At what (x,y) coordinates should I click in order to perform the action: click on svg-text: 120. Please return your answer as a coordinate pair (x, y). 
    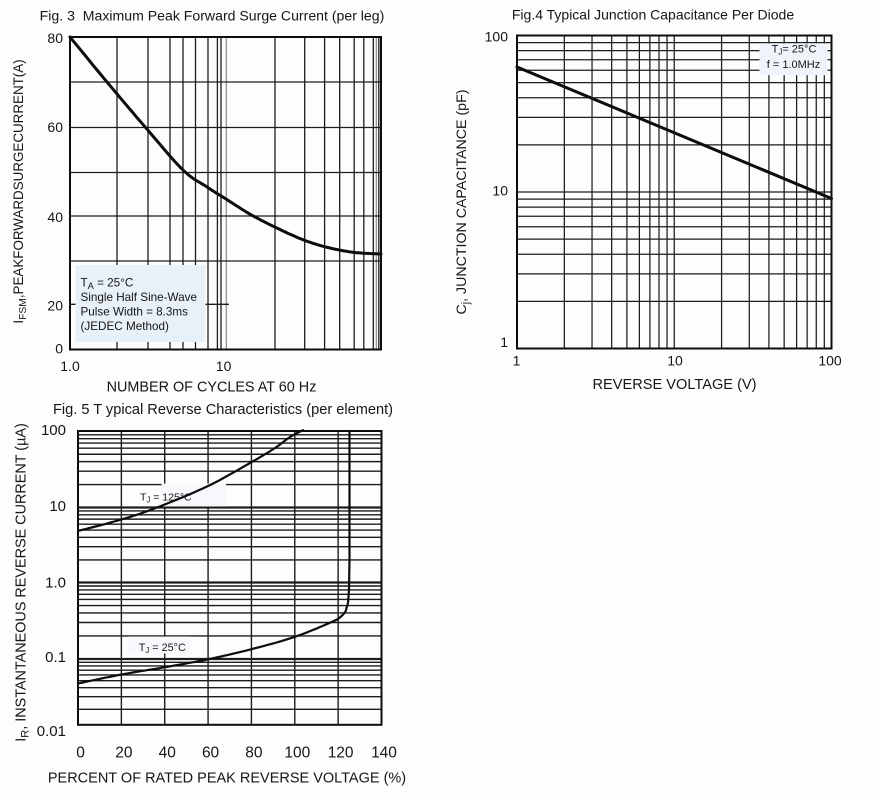
    Looking at the image, I should click on (341, 753).